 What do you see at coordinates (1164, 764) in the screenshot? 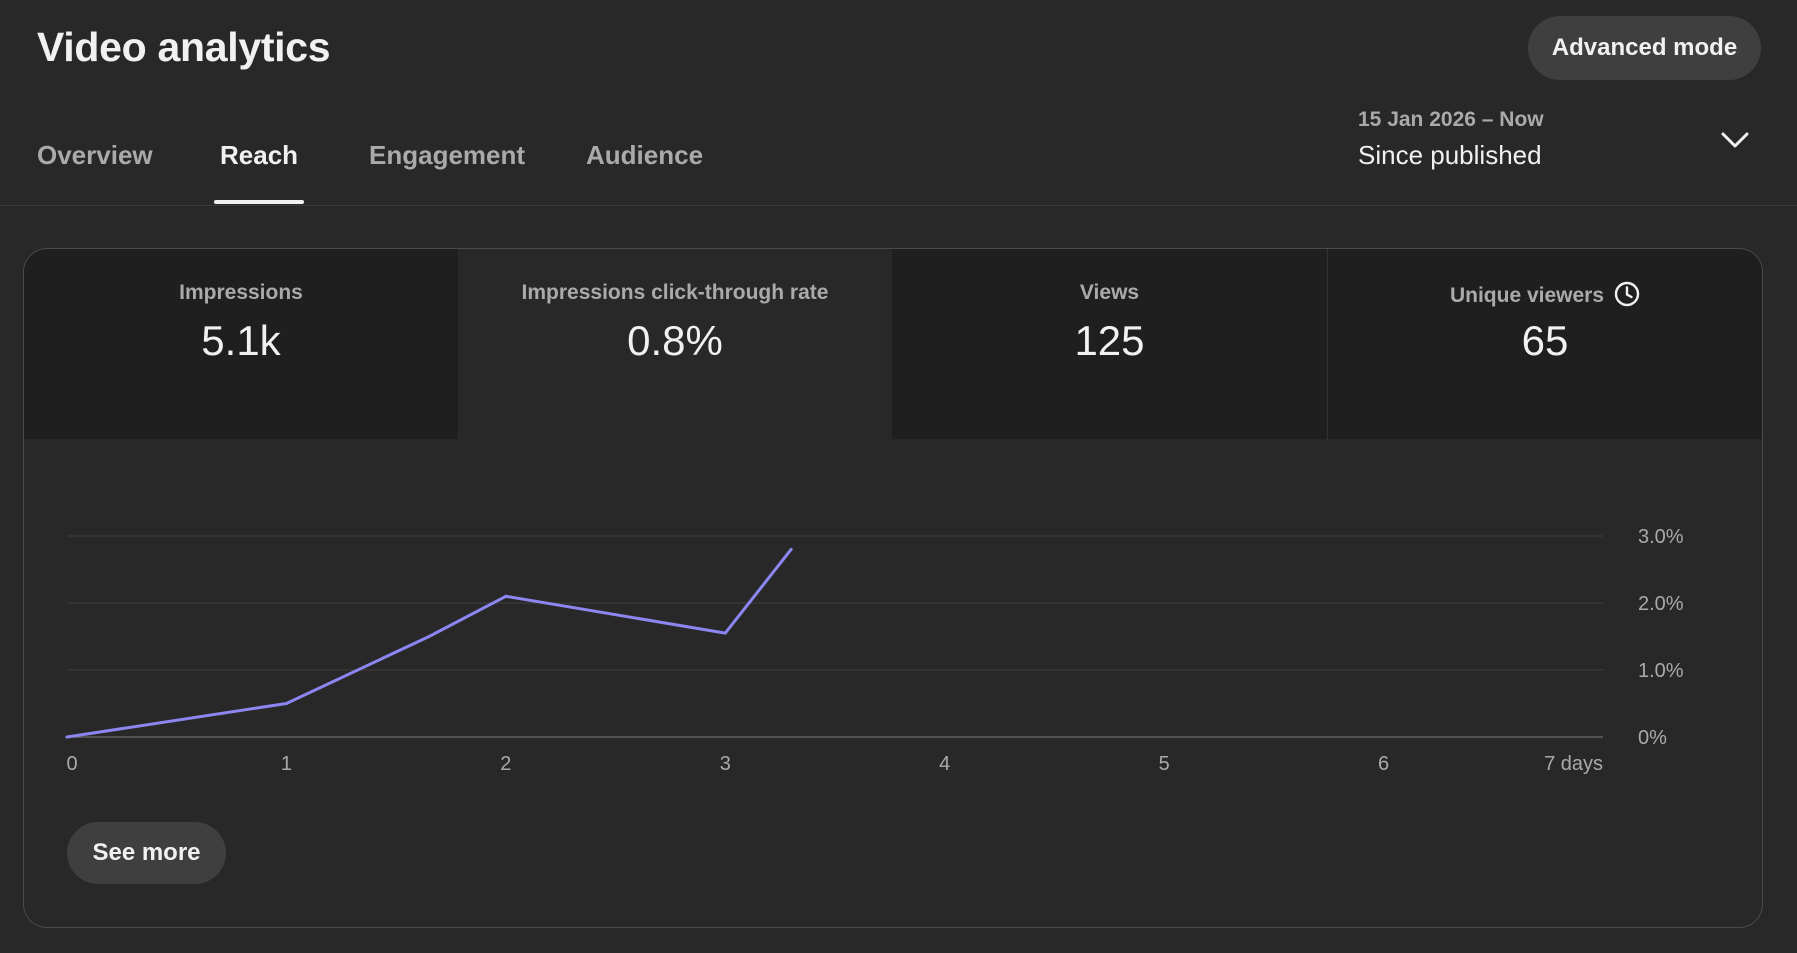
I see `x-tick-label: 5` at bounding box center [1164, 764].